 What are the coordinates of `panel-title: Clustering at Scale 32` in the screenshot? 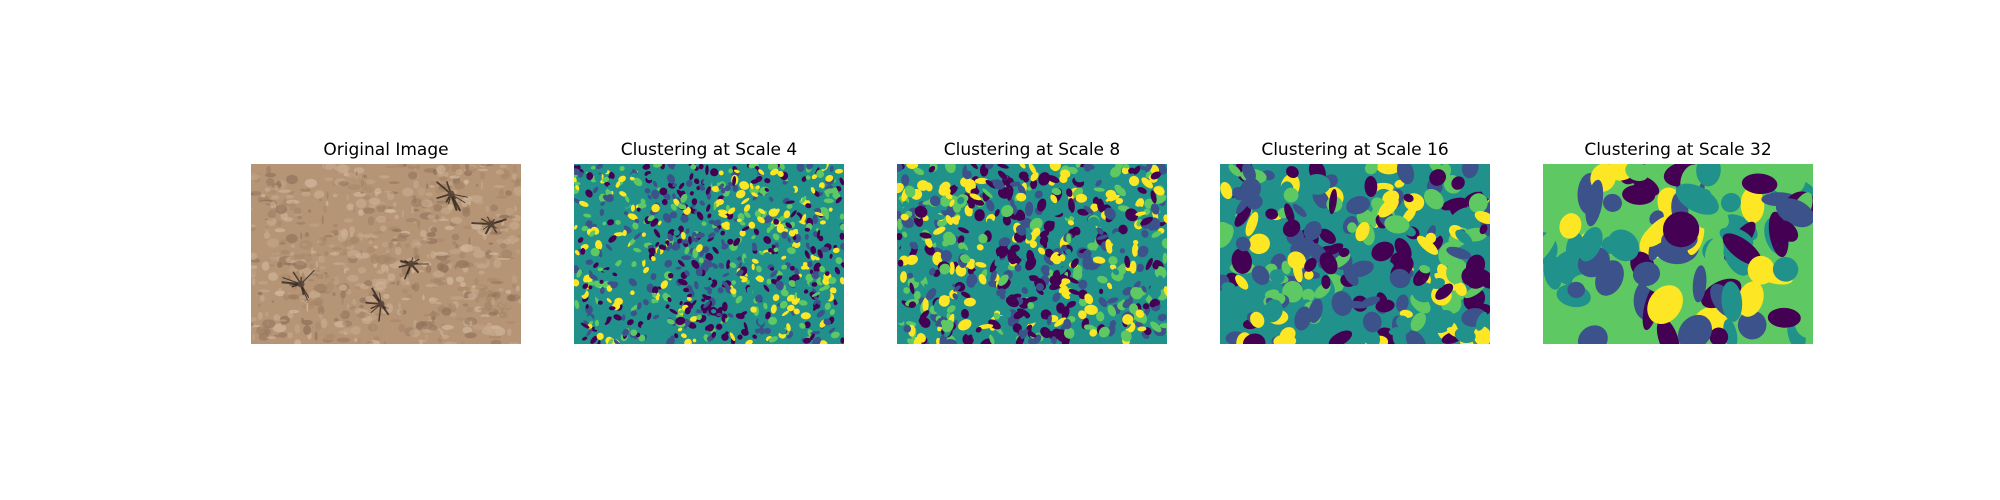 It's located at (1678, 150).